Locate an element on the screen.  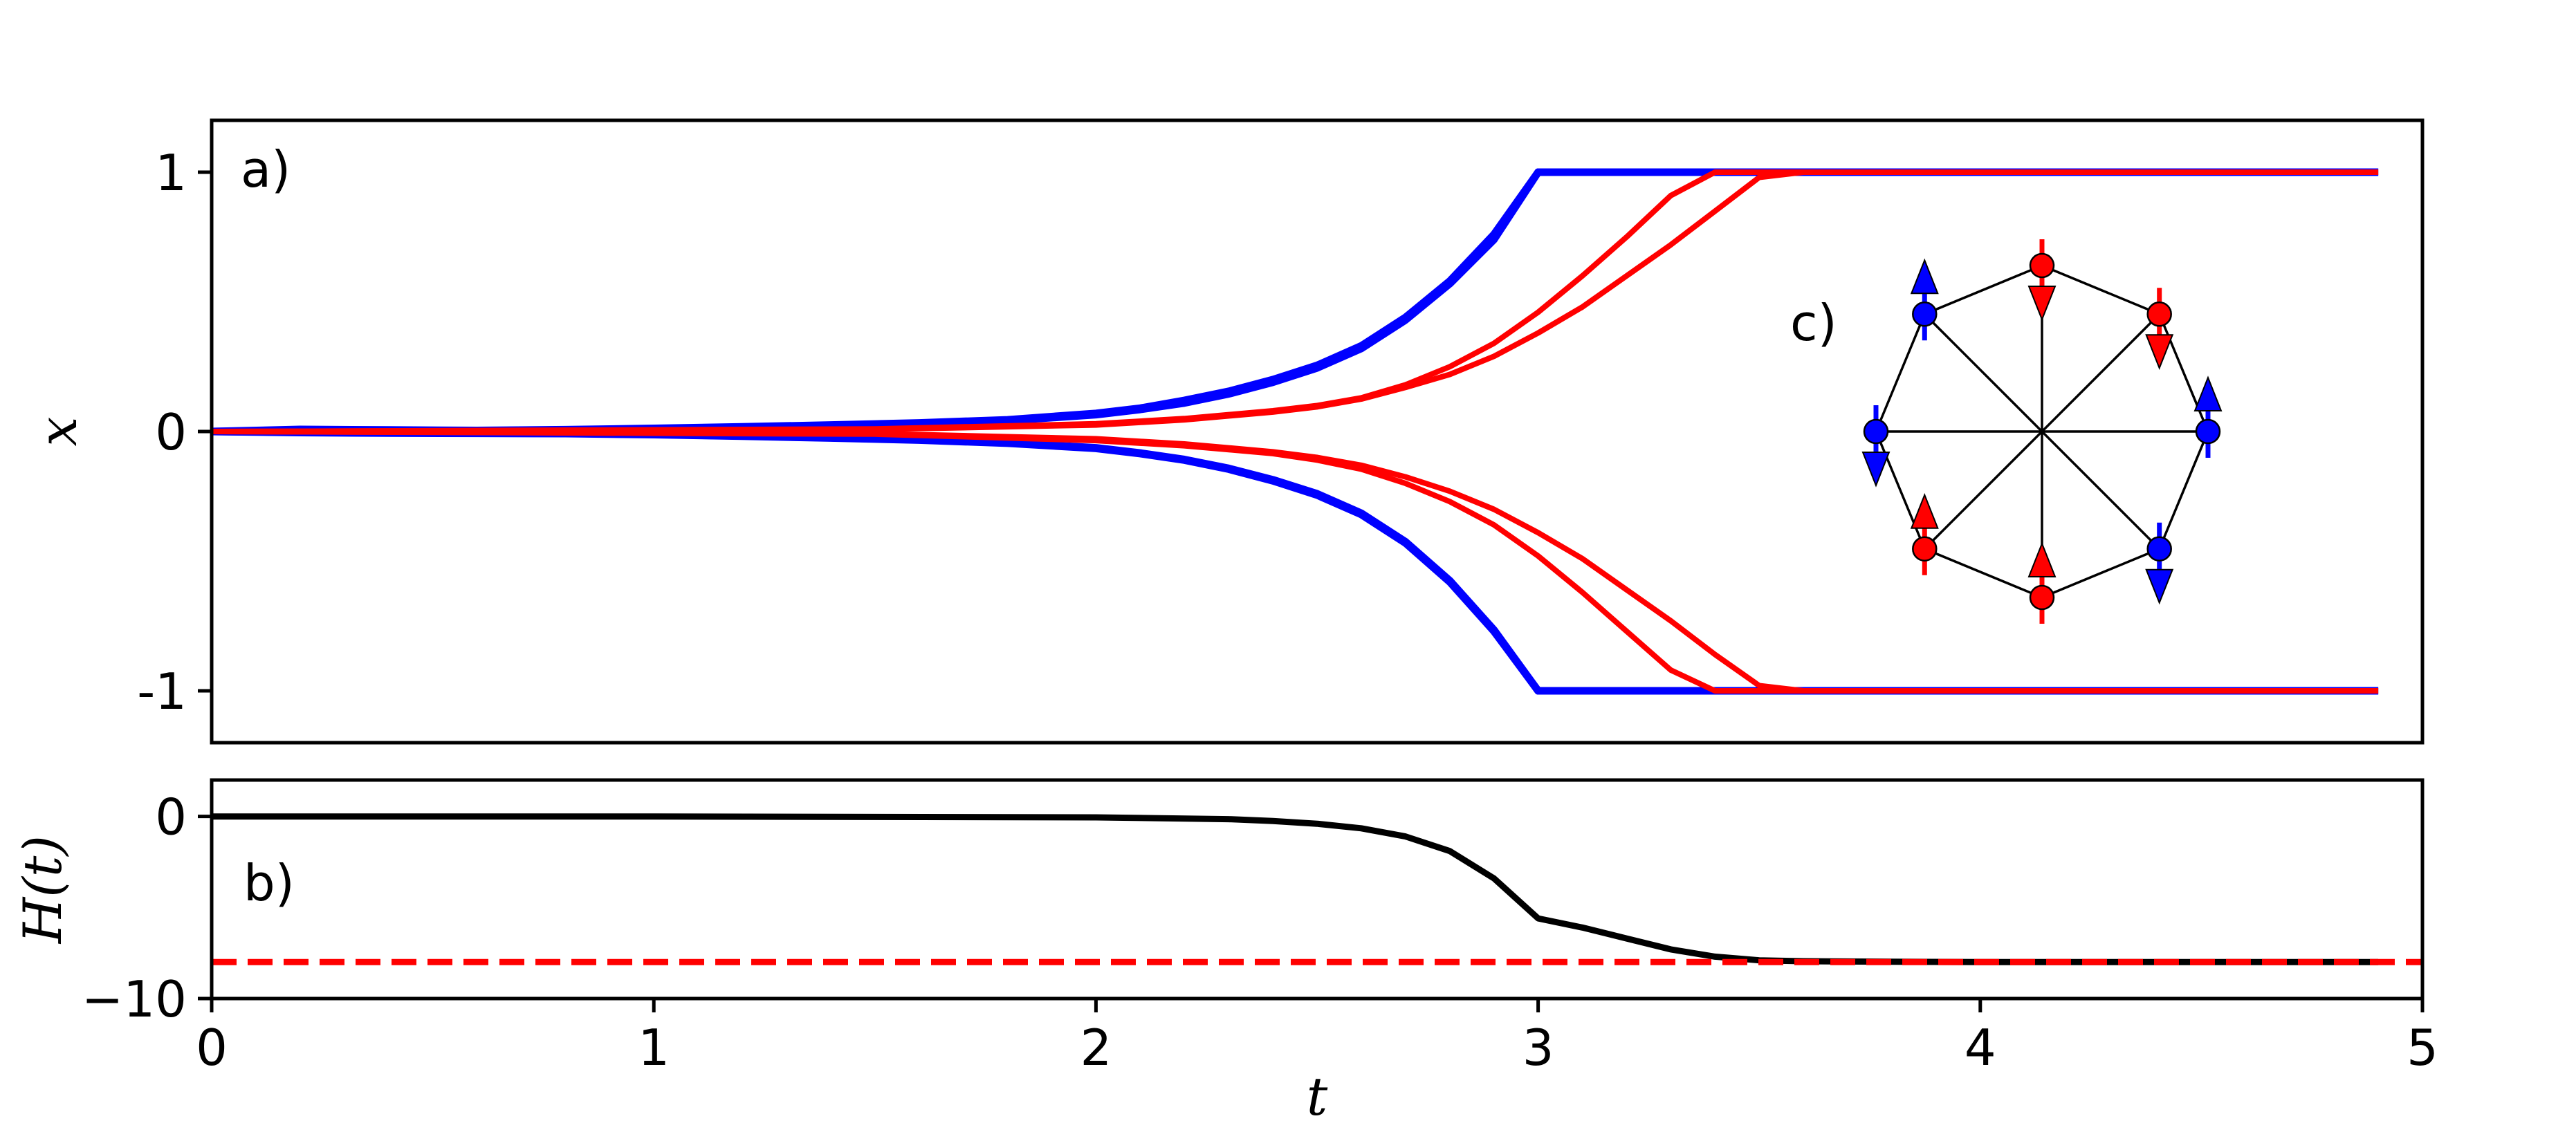
panel-b-energy-line is located at coordinates (1295, 889).